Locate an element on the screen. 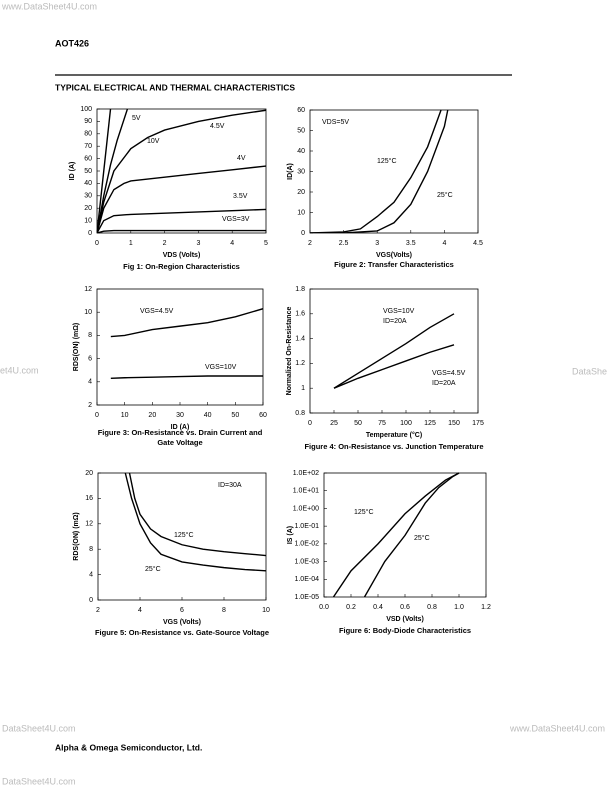  x-tick-label: 5 is located at coordinates (266, 243).